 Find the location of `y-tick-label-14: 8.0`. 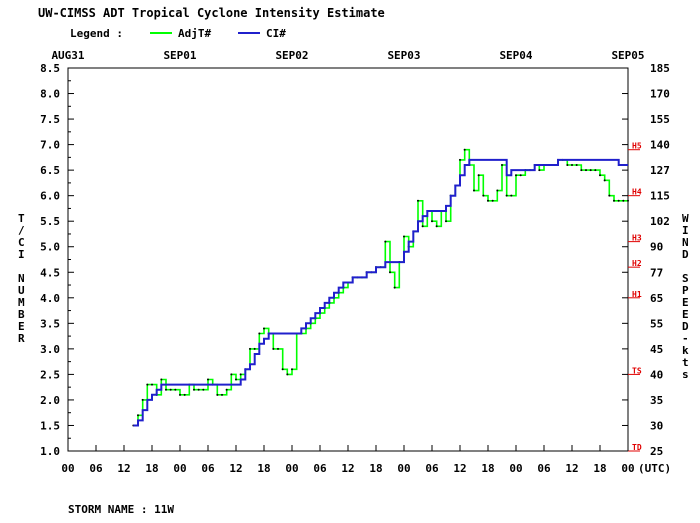

y-tick-label-14: 8.0 is located at coordinates (50, 94).